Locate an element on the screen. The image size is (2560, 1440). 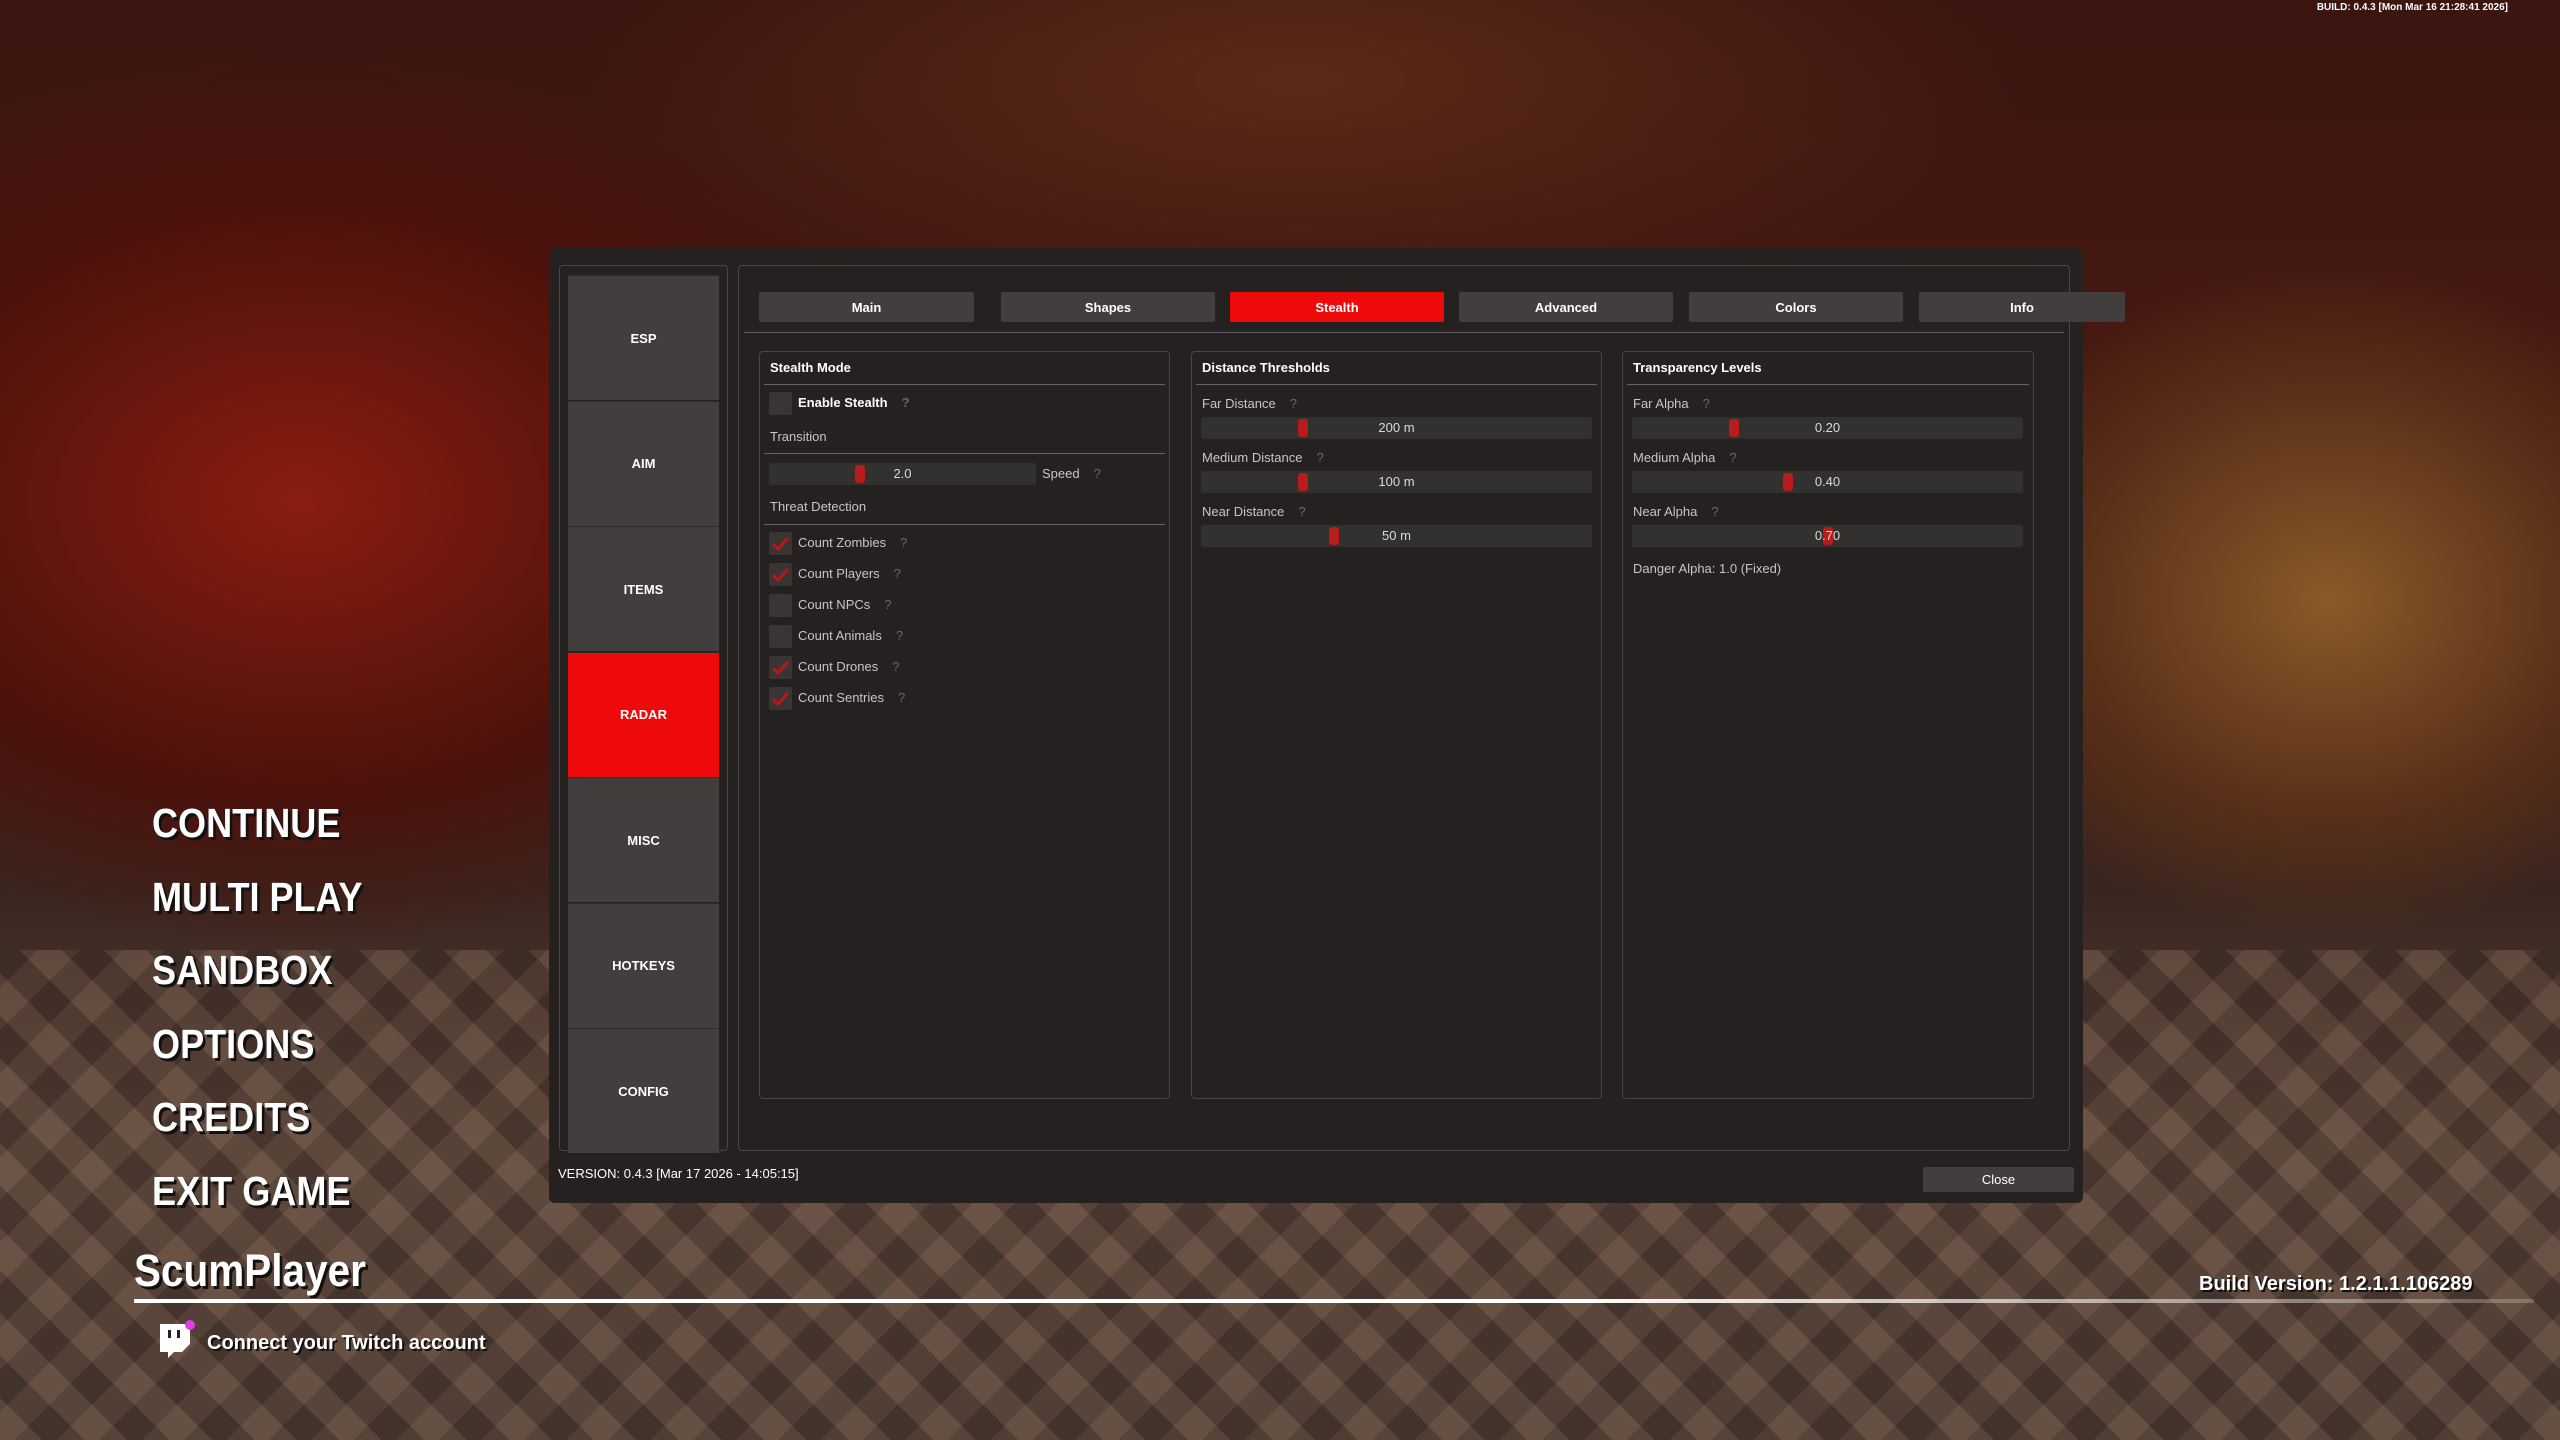
near-alpha-slider: 0.70 is located at coordinates (1827, 536).